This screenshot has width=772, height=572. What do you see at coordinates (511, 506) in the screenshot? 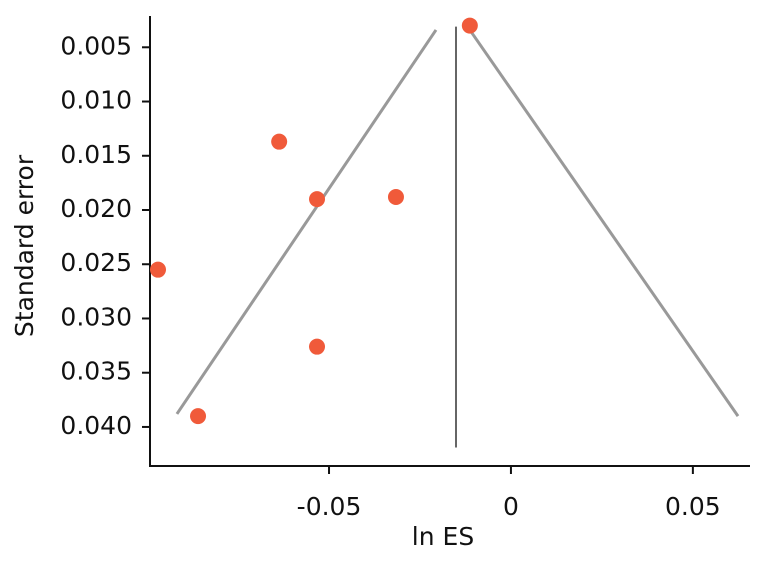
I see `x-tick-label: 0` at bounding box center [511, 506].